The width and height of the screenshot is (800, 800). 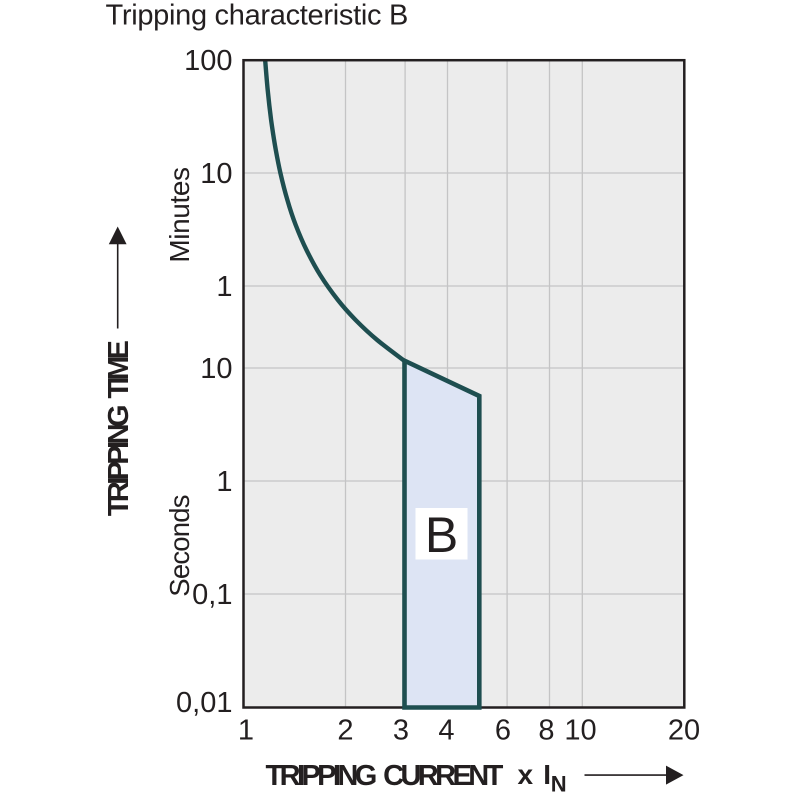 I want to click on svg-text: 3, so click(x=401, y=731).